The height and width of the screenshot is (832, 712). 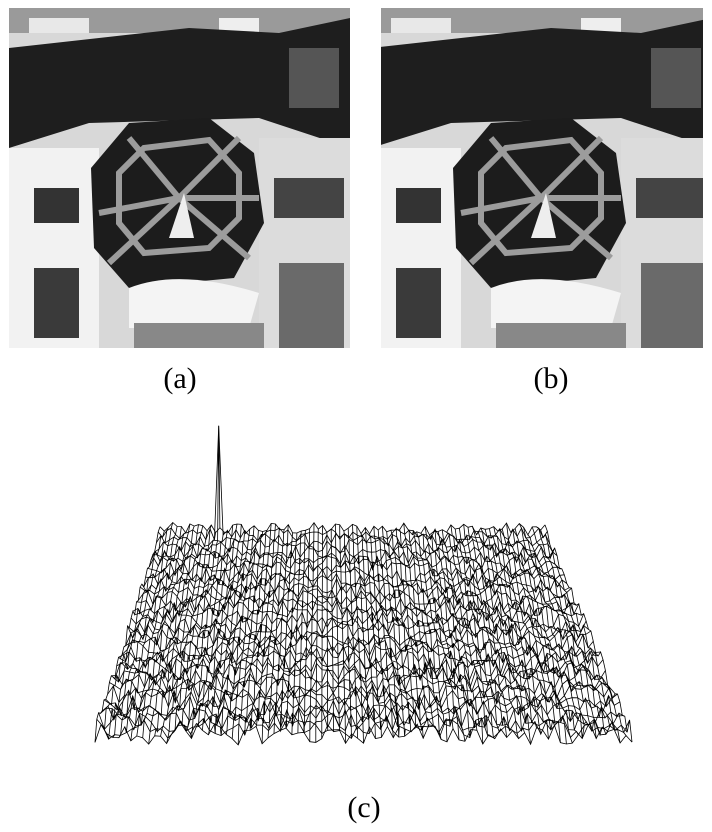 What do you see at coordinates (179, 378) in the screenshot?
I see `caption: (a)` at bounding box center [179, 378].